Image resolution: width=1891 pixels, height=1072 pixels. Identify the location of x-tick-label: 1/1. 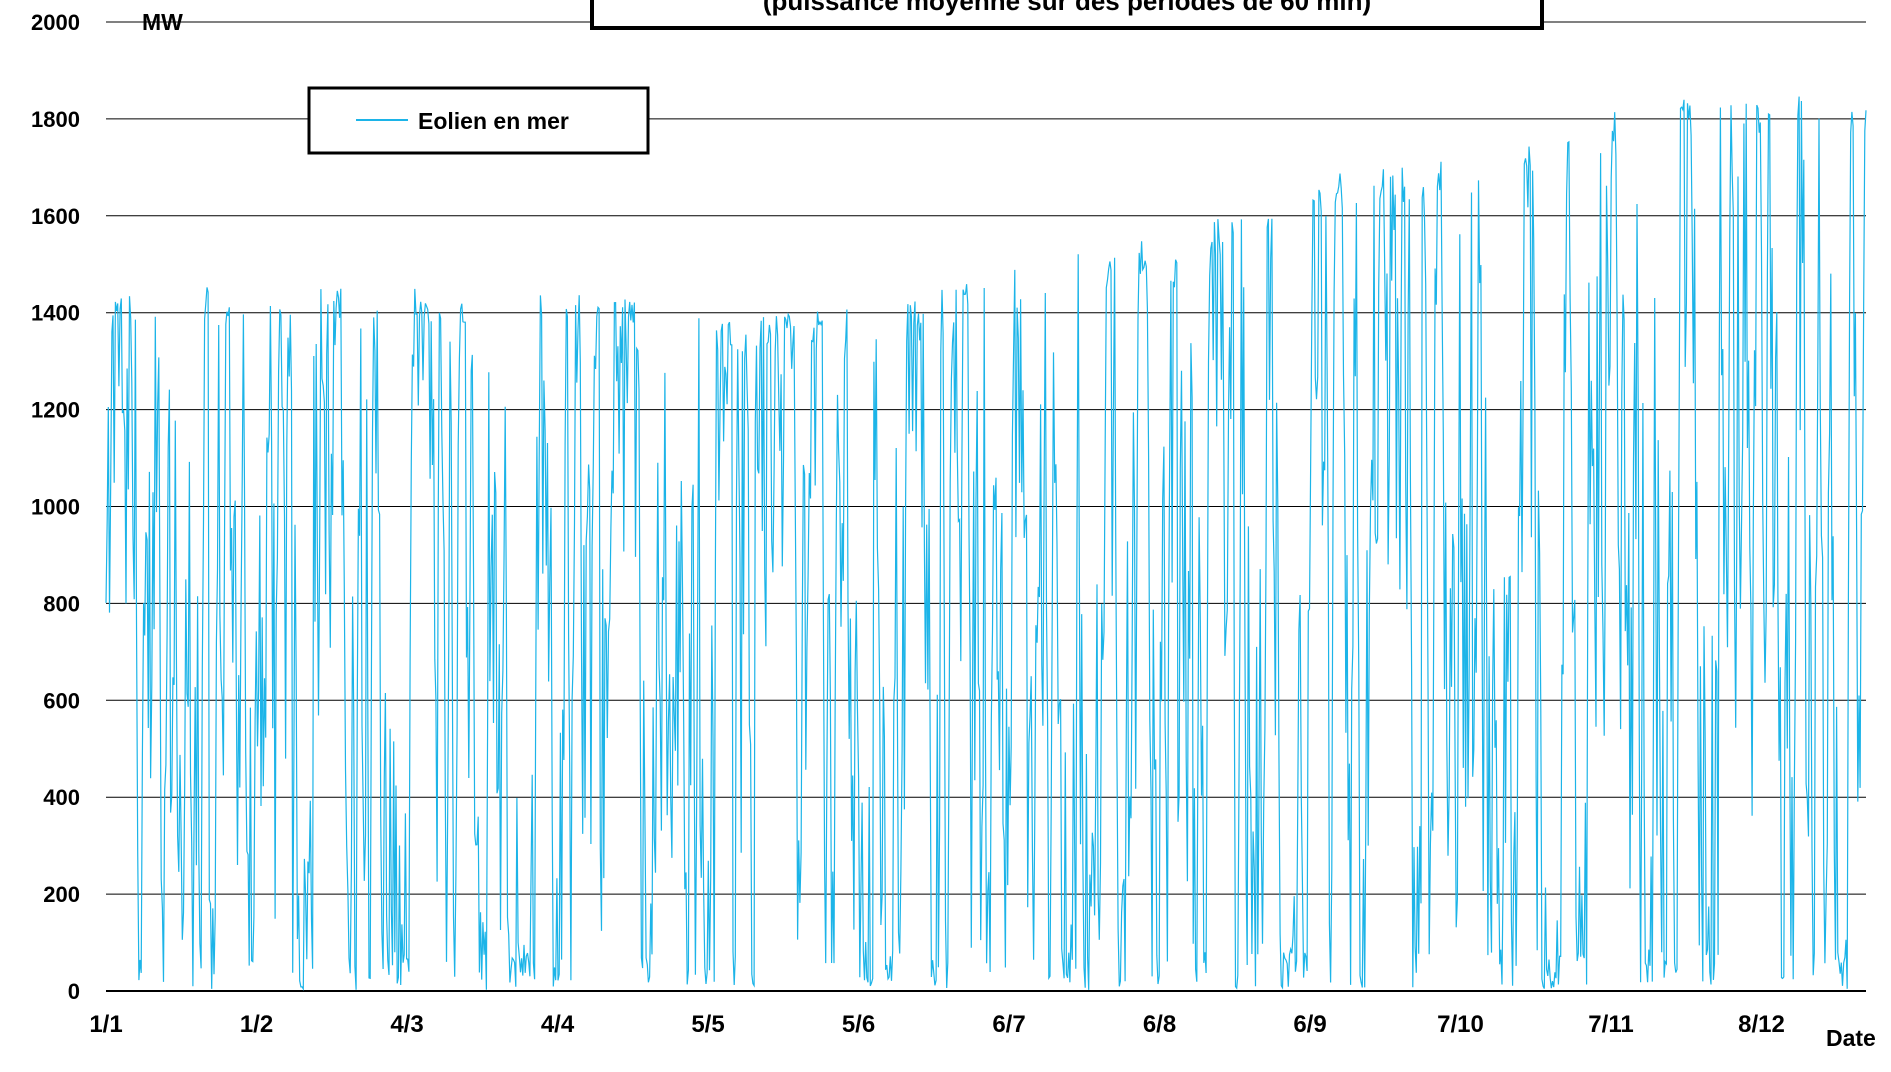
(105, 1024).